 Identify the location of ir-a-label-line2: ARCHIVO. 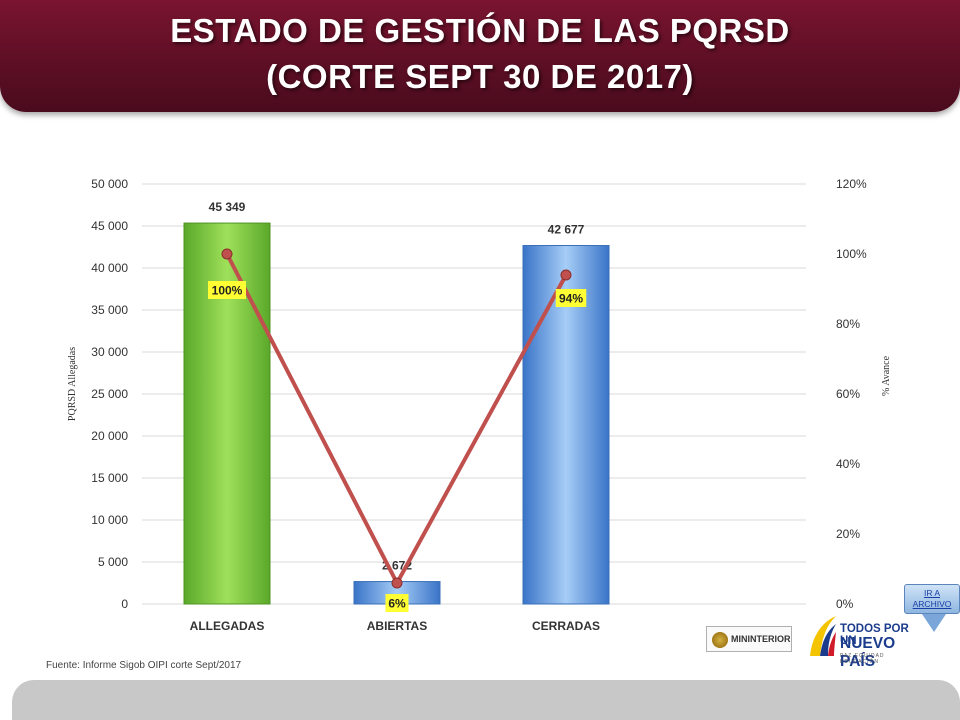
(932, 604).